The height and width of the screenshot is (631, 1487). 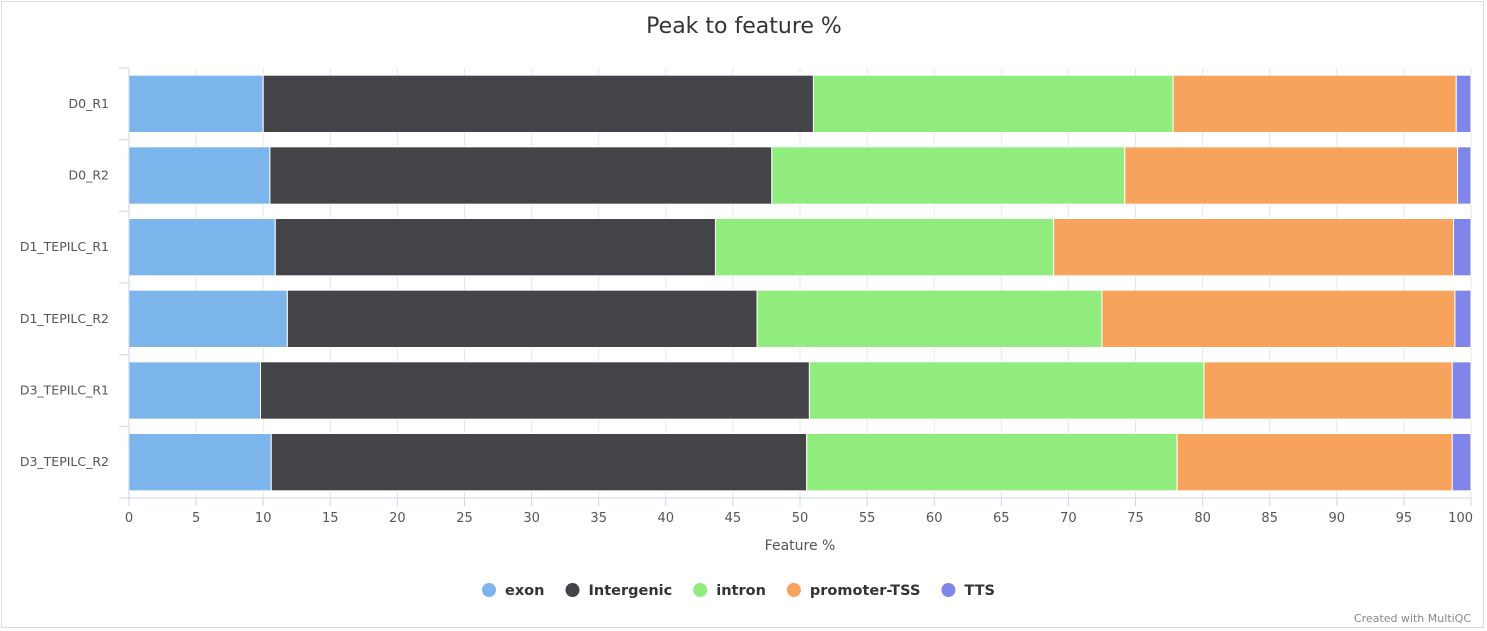 What do you see at coordinates (1135, 518) in the screenshot?
I see `x-tick-label: 75` at bounding box center [1135, 518].